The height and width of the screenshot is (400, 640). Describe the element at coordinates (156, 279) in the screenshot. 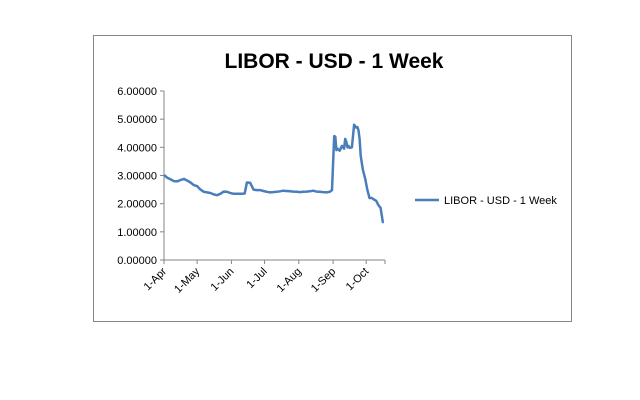

I see `x-tick-label: 1-Apr` at that location.